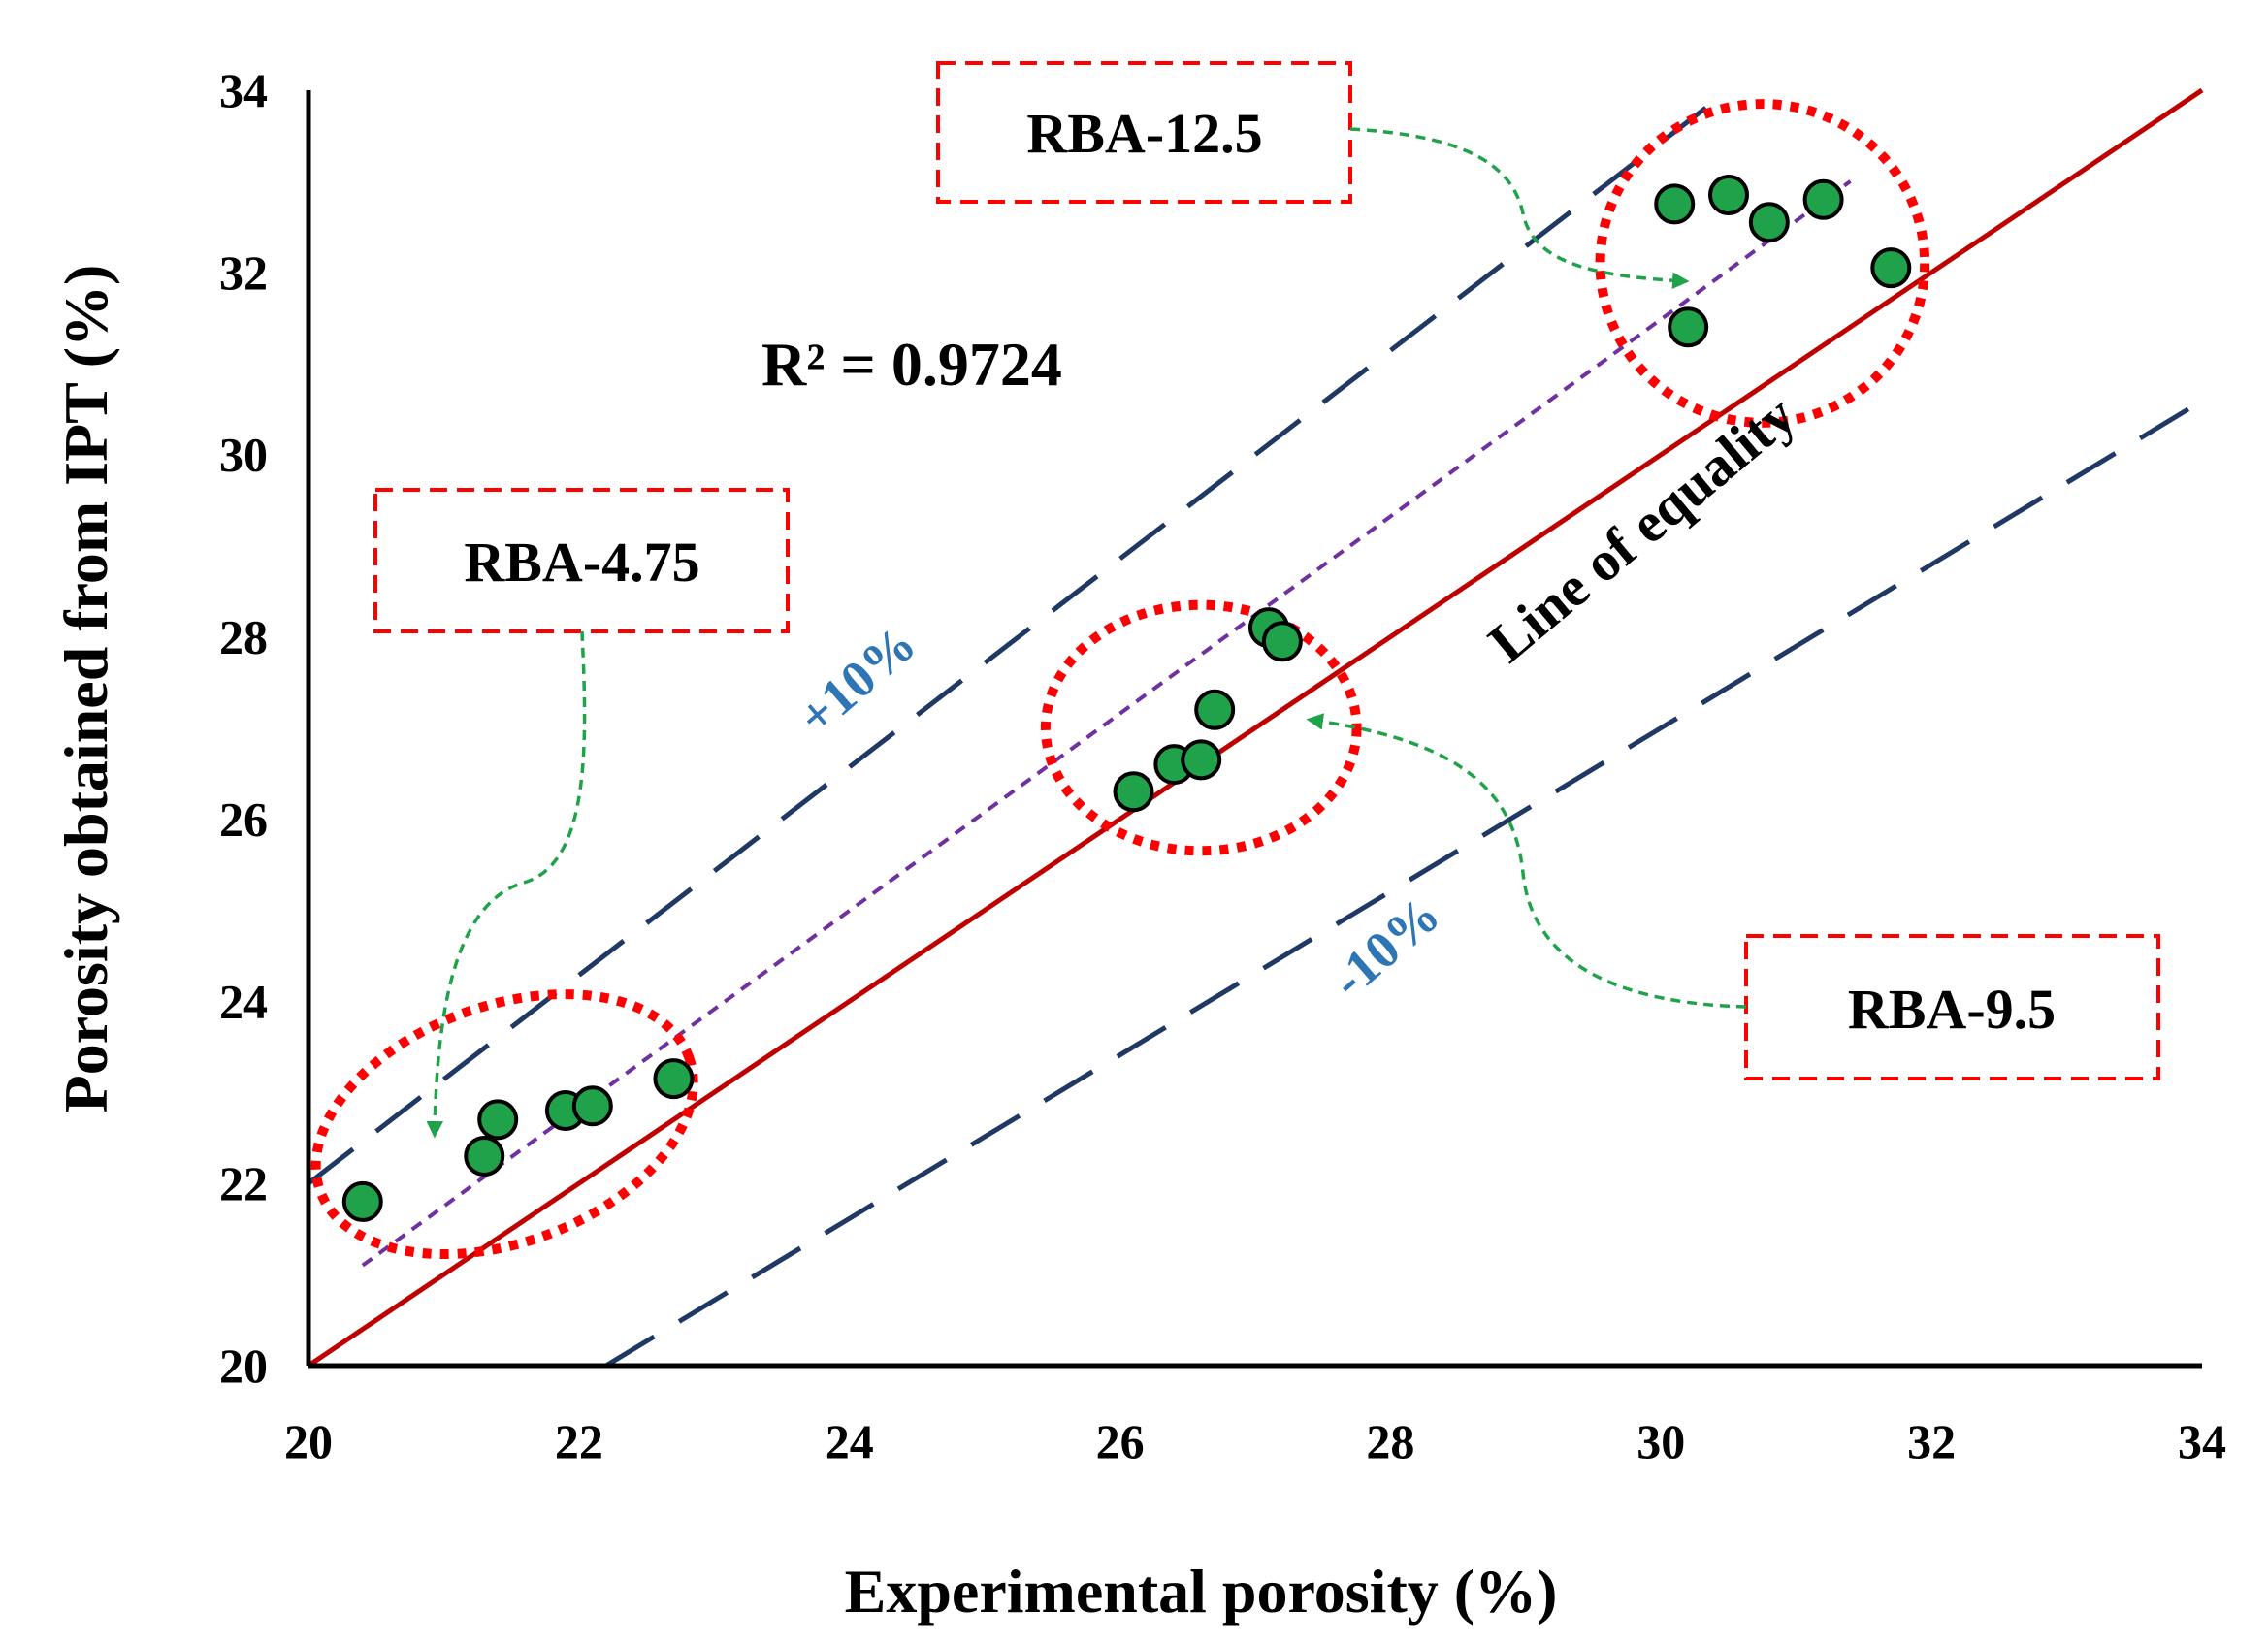  What do you see at coordinates (1390, 1441) in the screenshot?
I see `x-tick-label: 28` at bounding box center [1390, 1441].